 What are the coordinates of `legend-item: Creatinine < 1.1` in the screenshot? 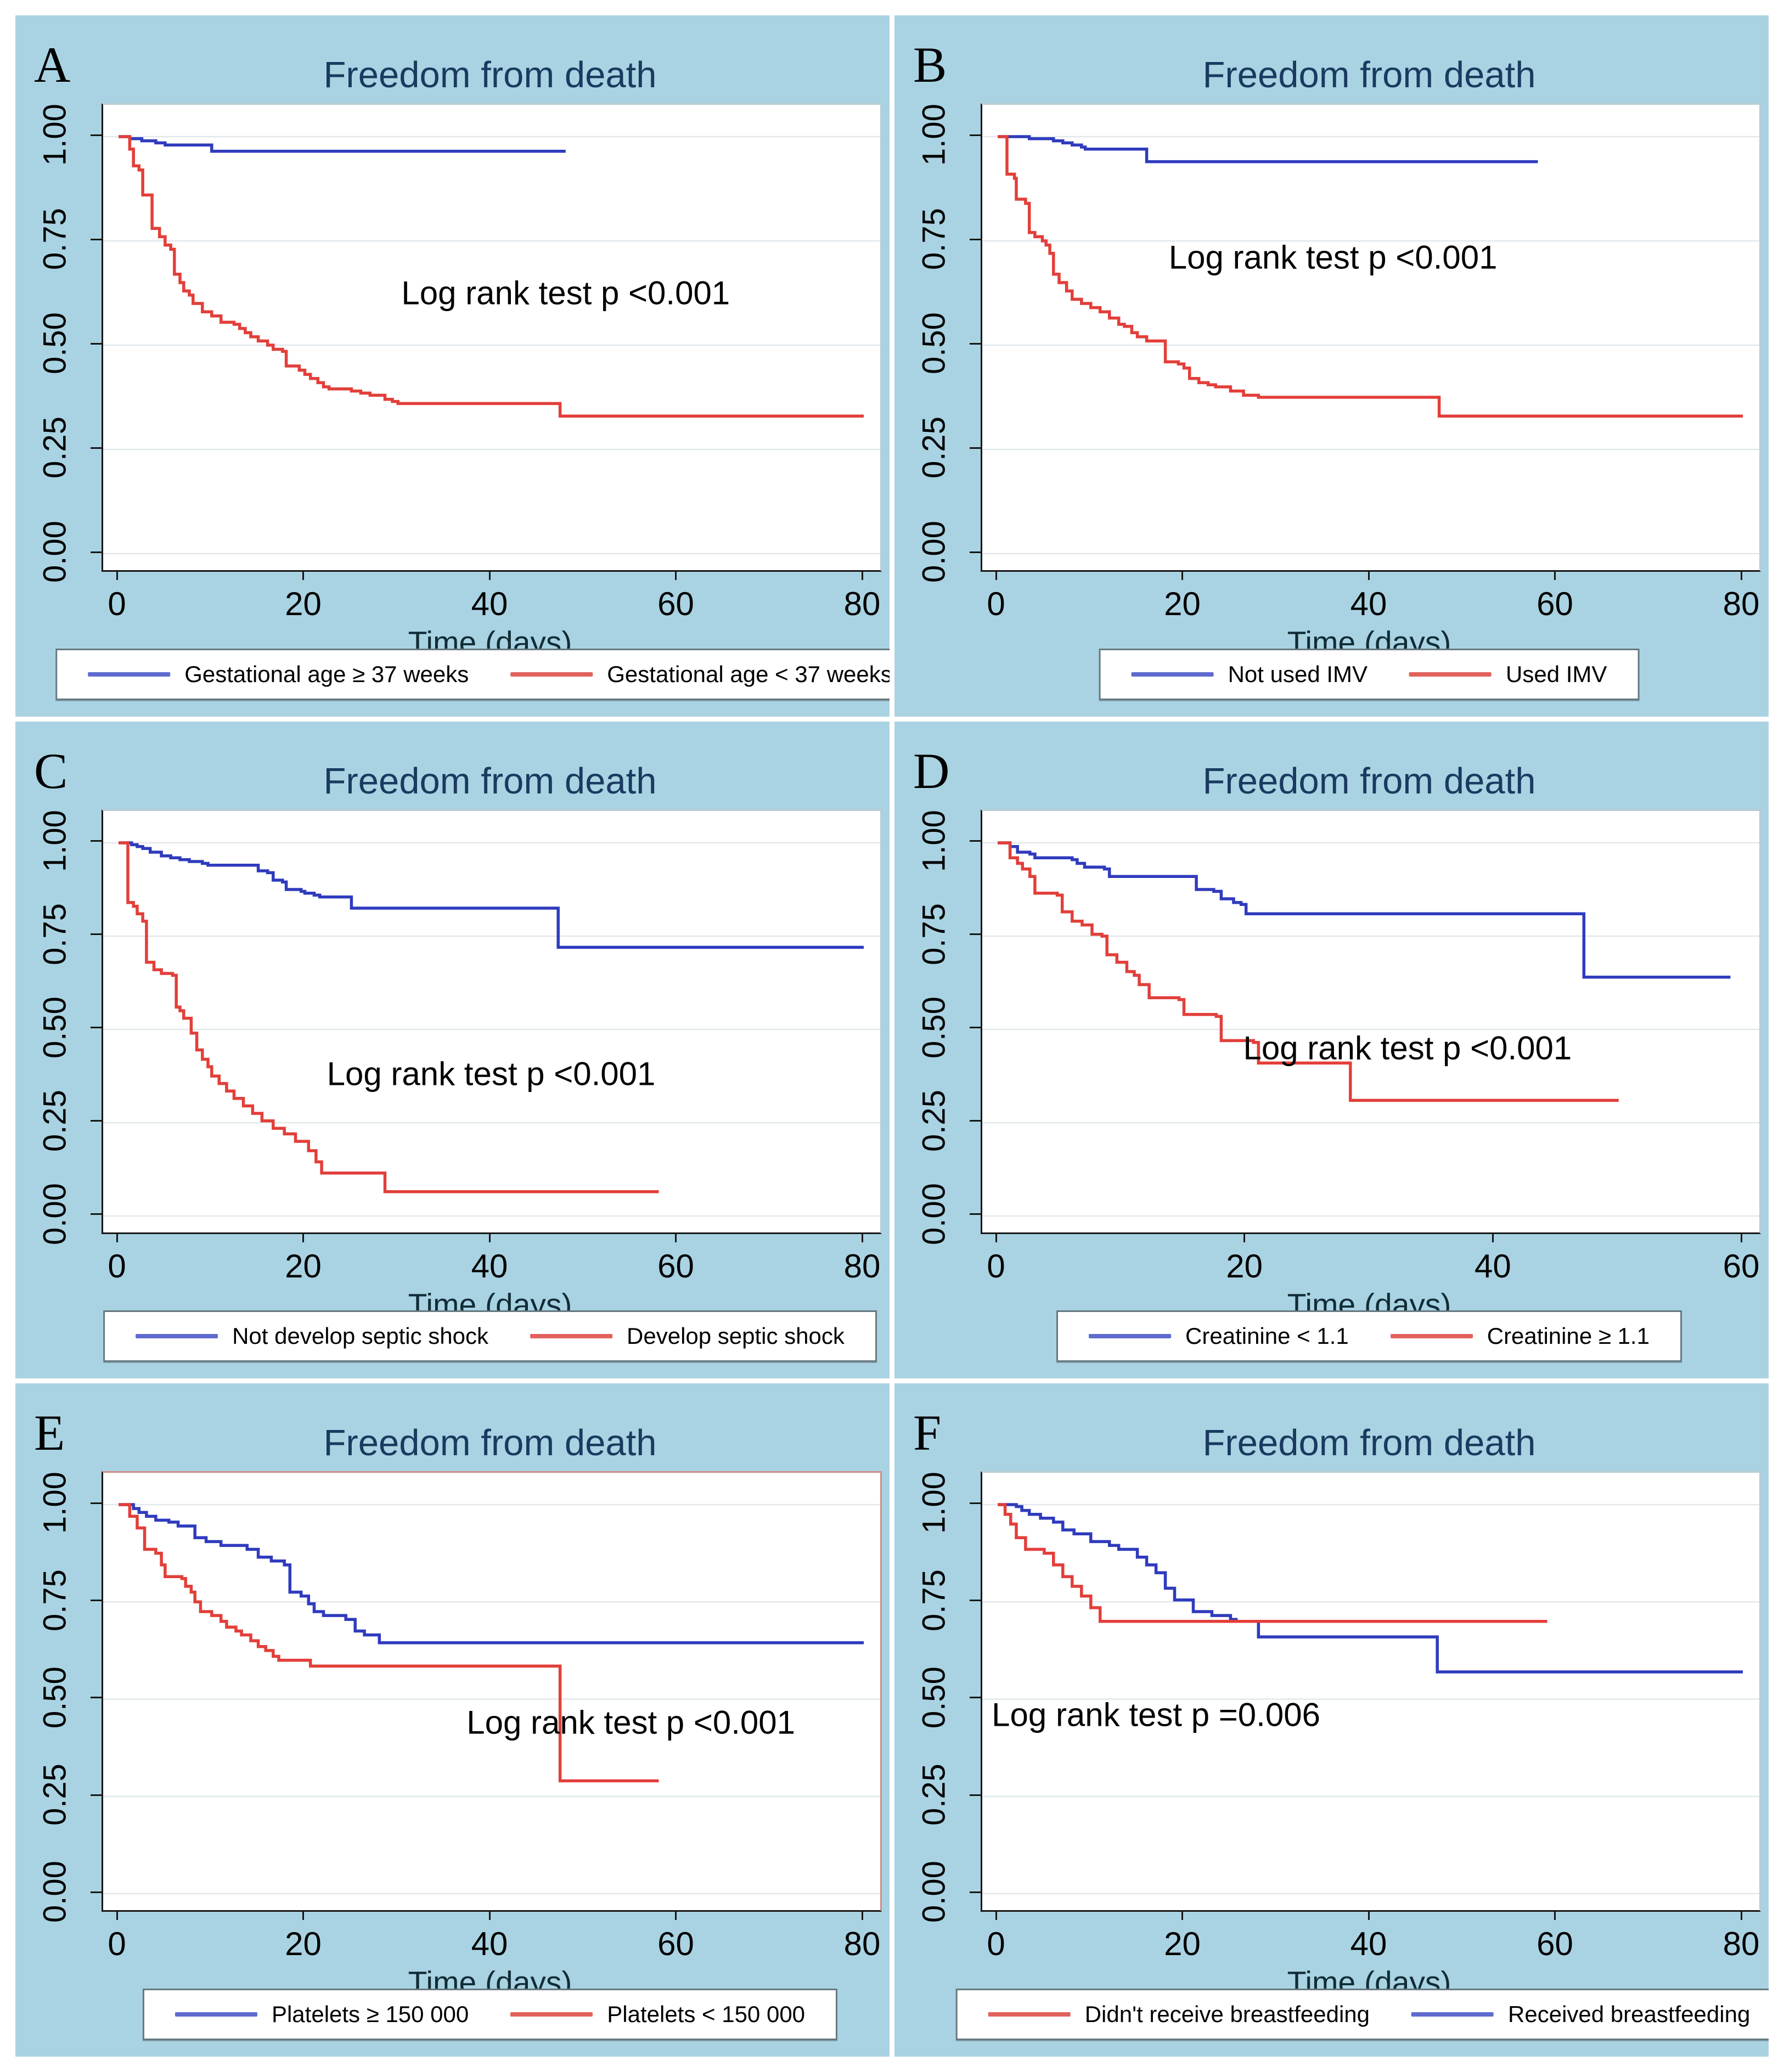 It's located at (1219, 1336).